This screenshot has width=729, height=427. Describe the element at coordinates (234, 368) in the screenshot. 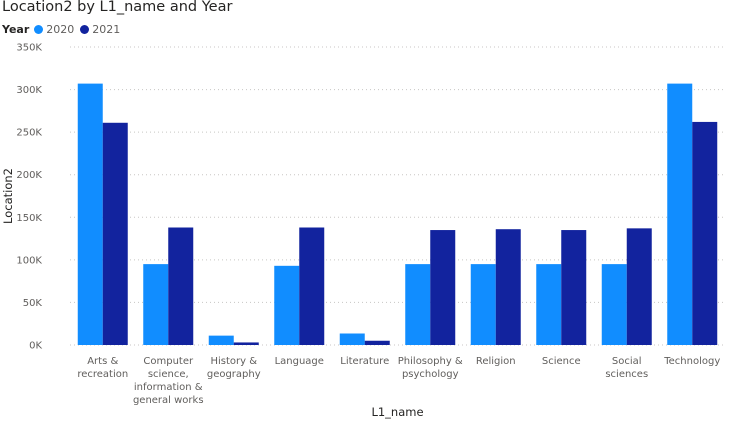

I see `x-tick-label: History & geography` at that location.